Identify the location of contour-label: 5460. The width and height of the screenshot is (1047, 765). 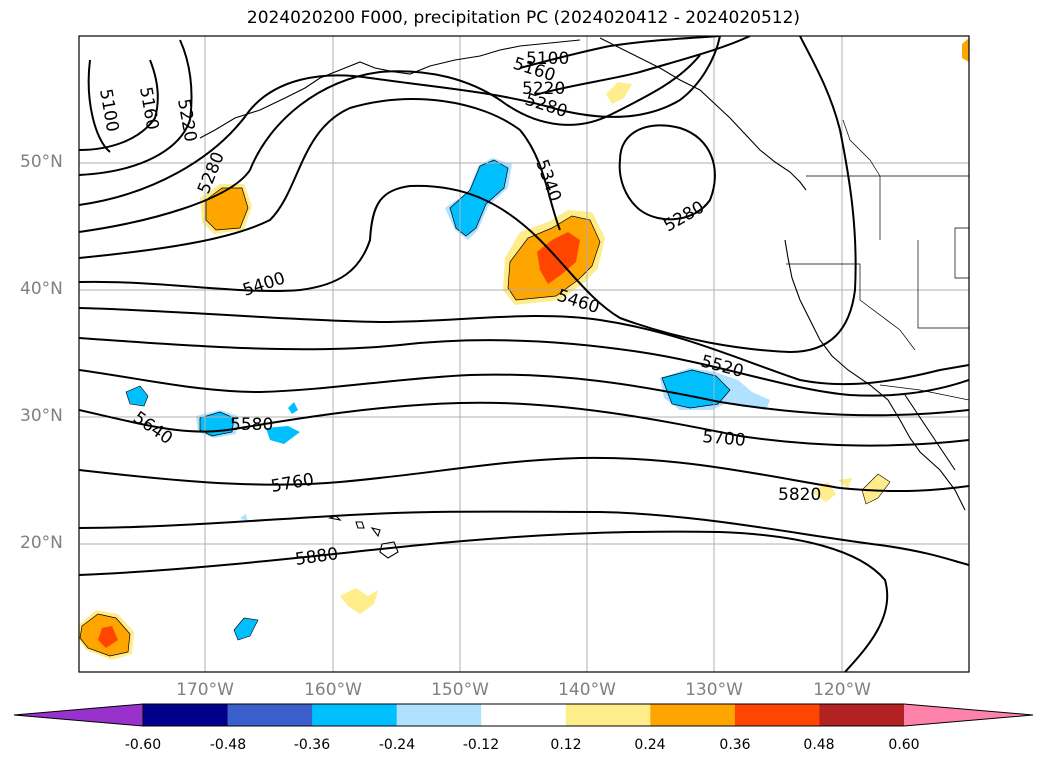
(577, 302).